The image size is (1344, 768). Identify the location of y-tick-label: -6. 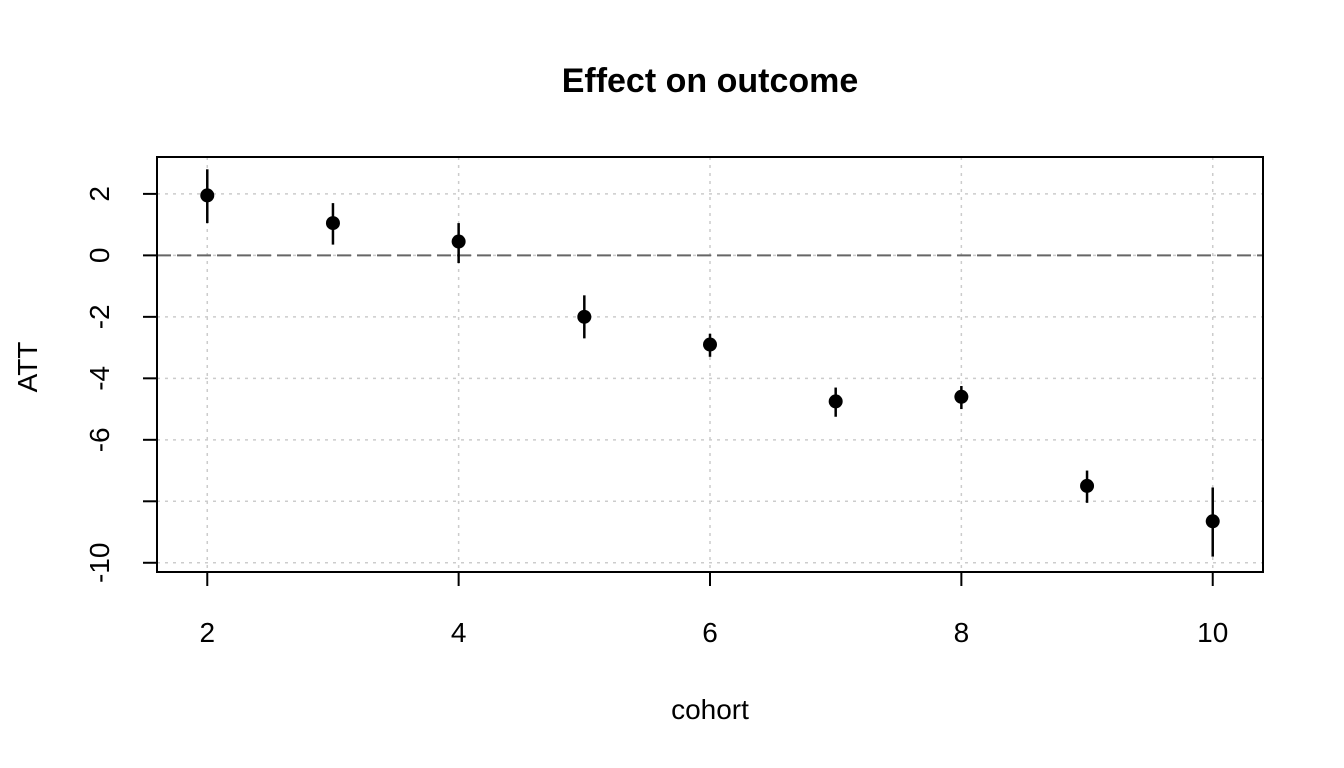
(99, 439).